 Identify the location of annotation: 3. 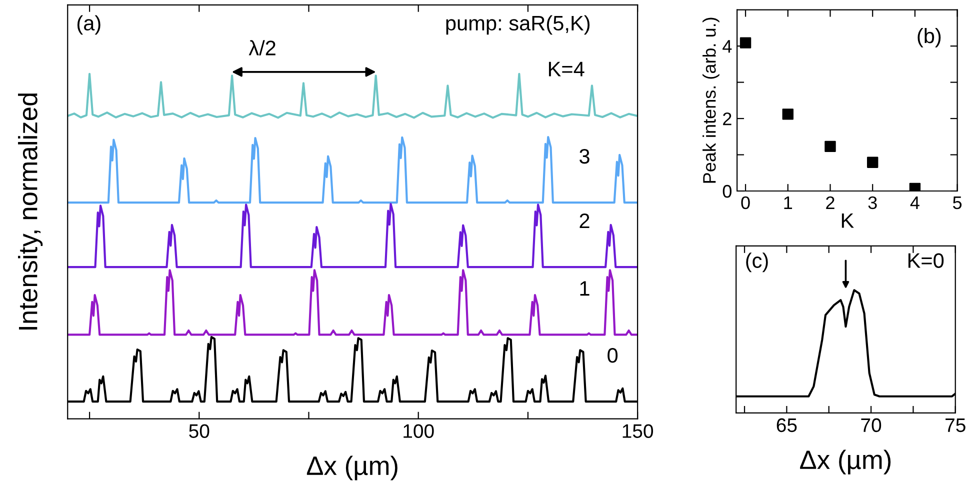
(585, 156).